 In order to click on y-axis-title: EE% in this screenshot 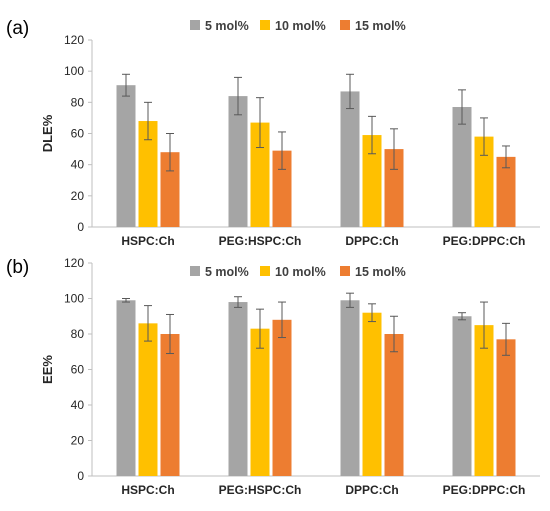, I will do `click(47, 369)`.